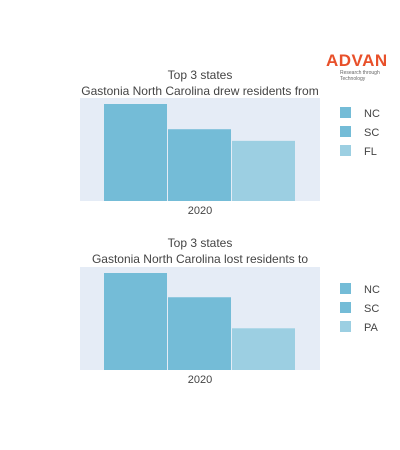 The width and height of the screenshot is (400, 450). I want to click on chart2-legend: NC SC PA, so click(360, 308).